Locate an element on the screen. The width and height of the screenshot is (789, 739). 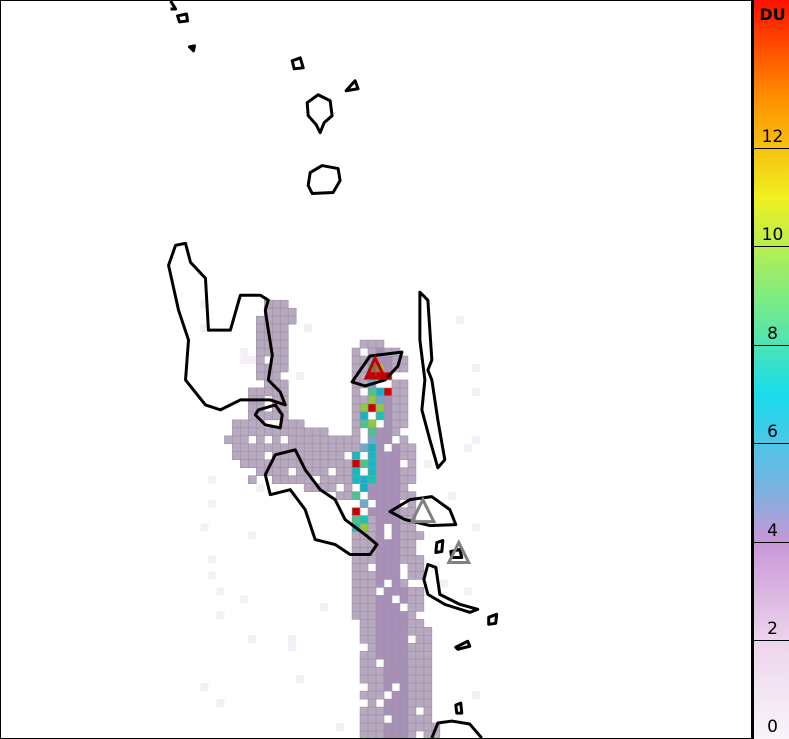
coastline-islet is located at coordinates (268, 416).